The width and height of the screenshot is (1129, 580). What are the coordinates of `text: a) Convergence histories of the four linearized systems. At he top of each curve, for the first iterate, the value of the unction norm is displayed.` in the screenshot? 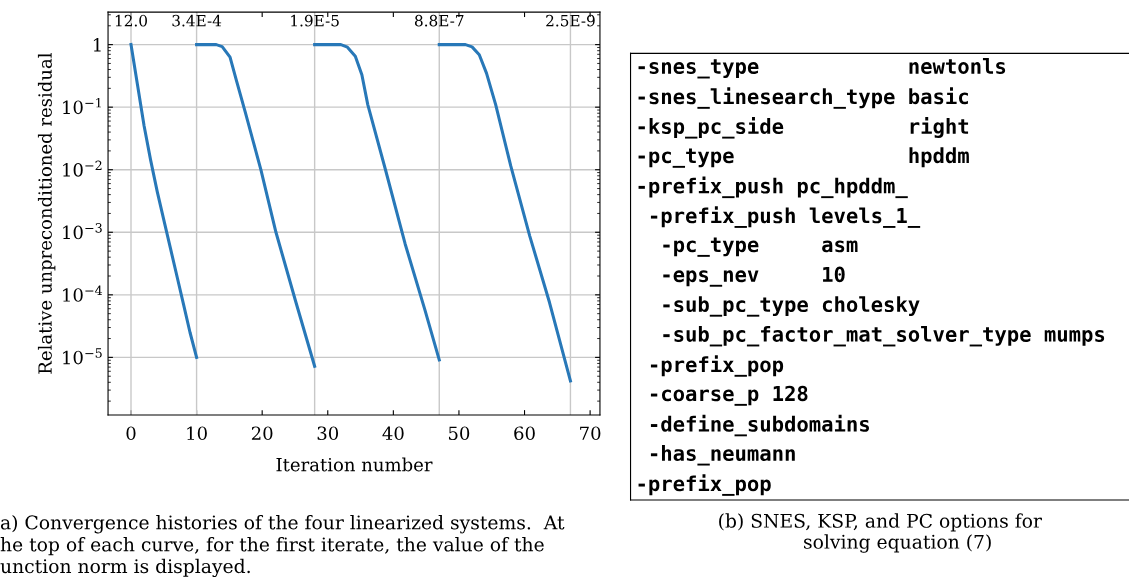 It's located at (282, 546).